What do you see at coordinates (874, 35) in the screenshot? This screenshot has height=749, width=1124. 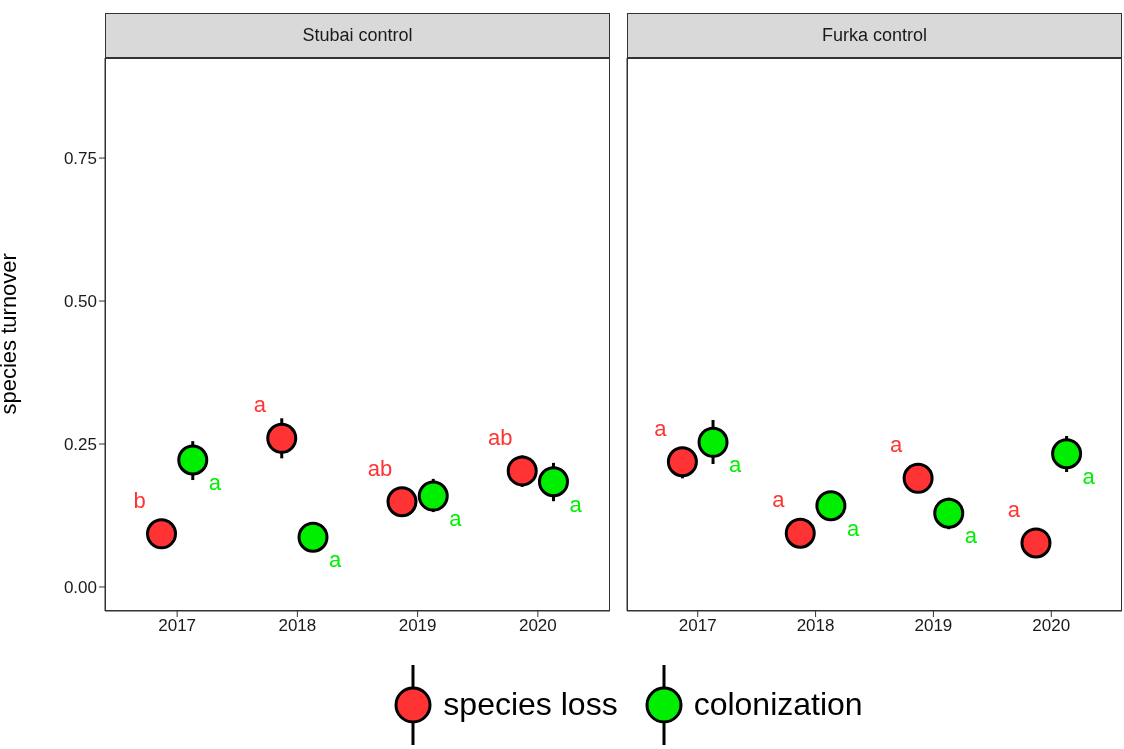 I see `chart-title: Furka control` at bounding box center [874, 35].